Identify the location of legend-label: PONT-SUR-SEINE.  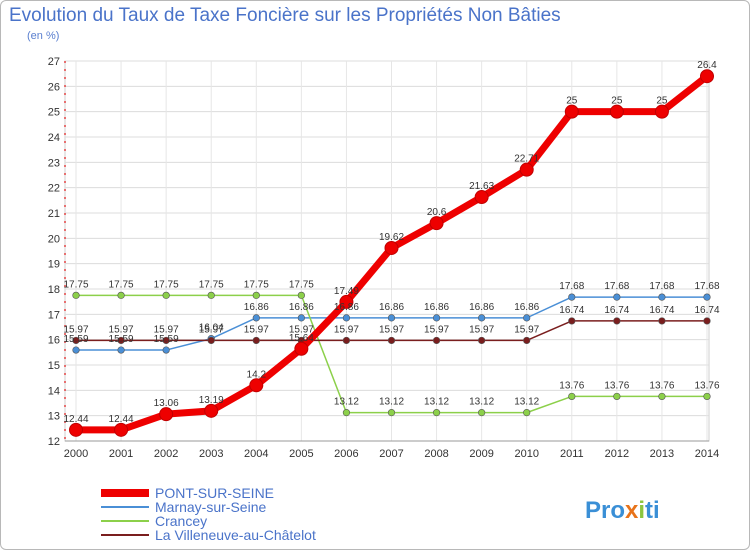
(214, 493).